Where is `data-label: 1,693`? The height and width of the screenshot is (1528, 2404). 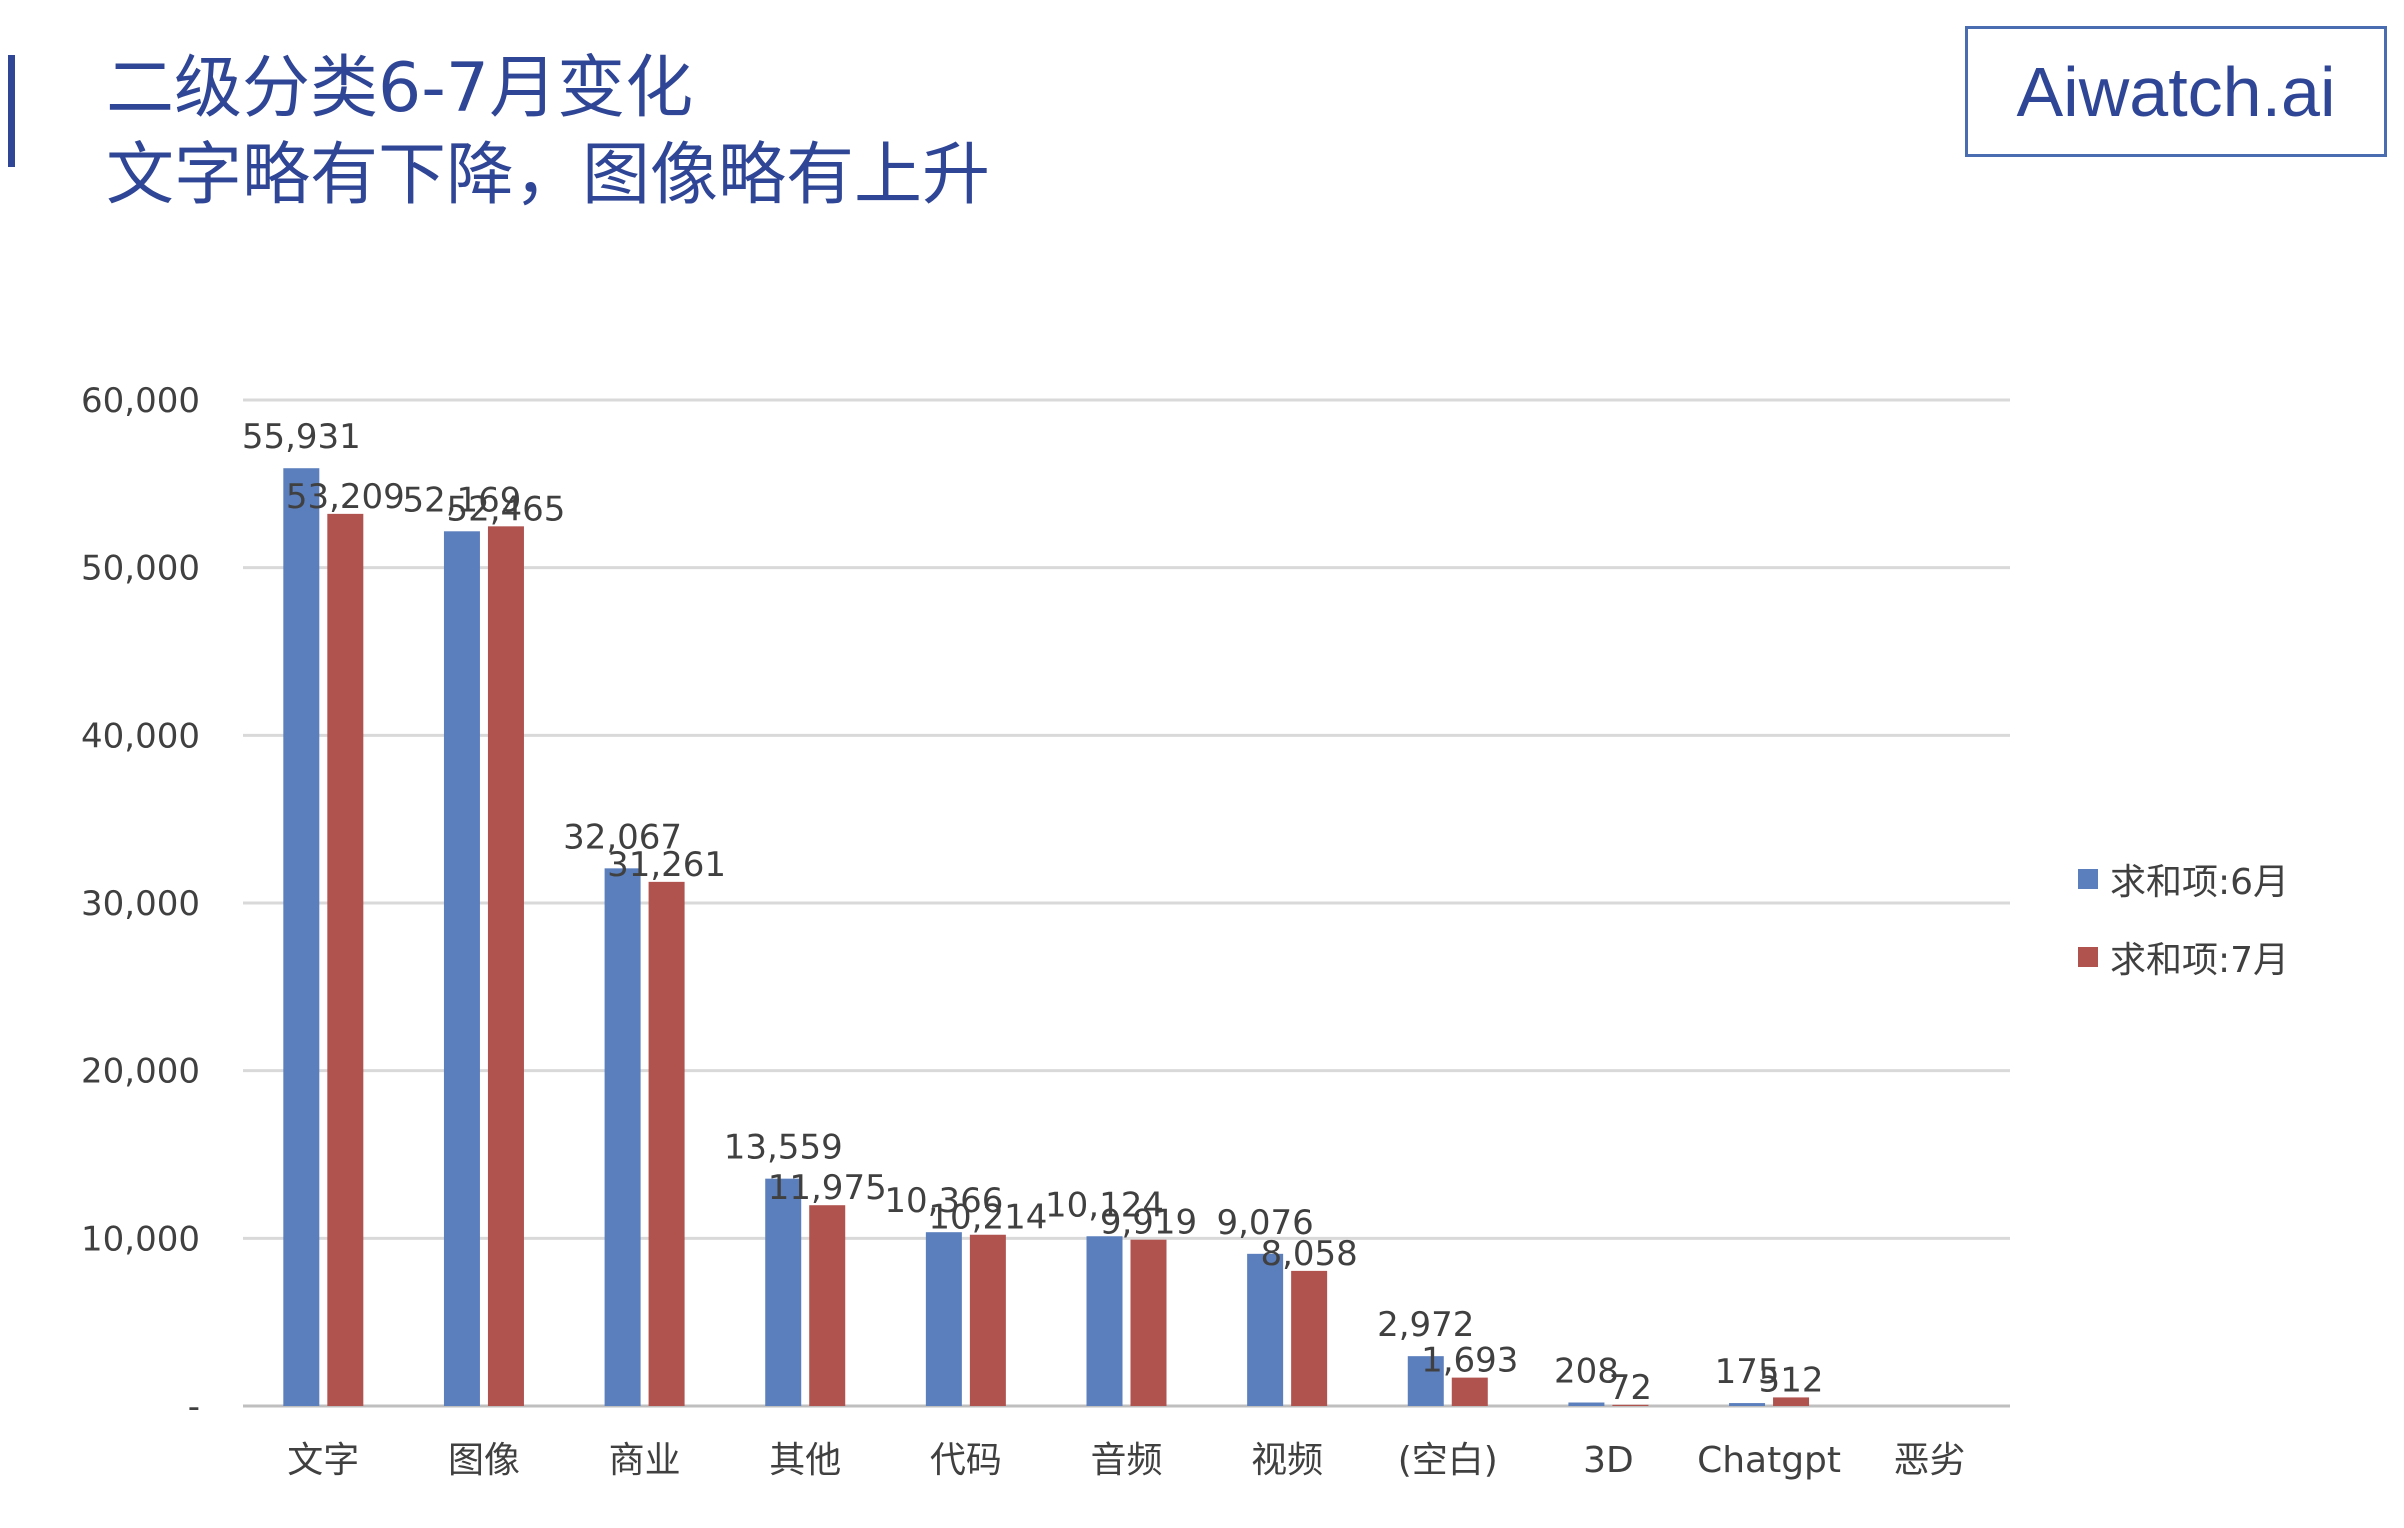 data-label: 1,693 is located at coordinates (1469, 1361).